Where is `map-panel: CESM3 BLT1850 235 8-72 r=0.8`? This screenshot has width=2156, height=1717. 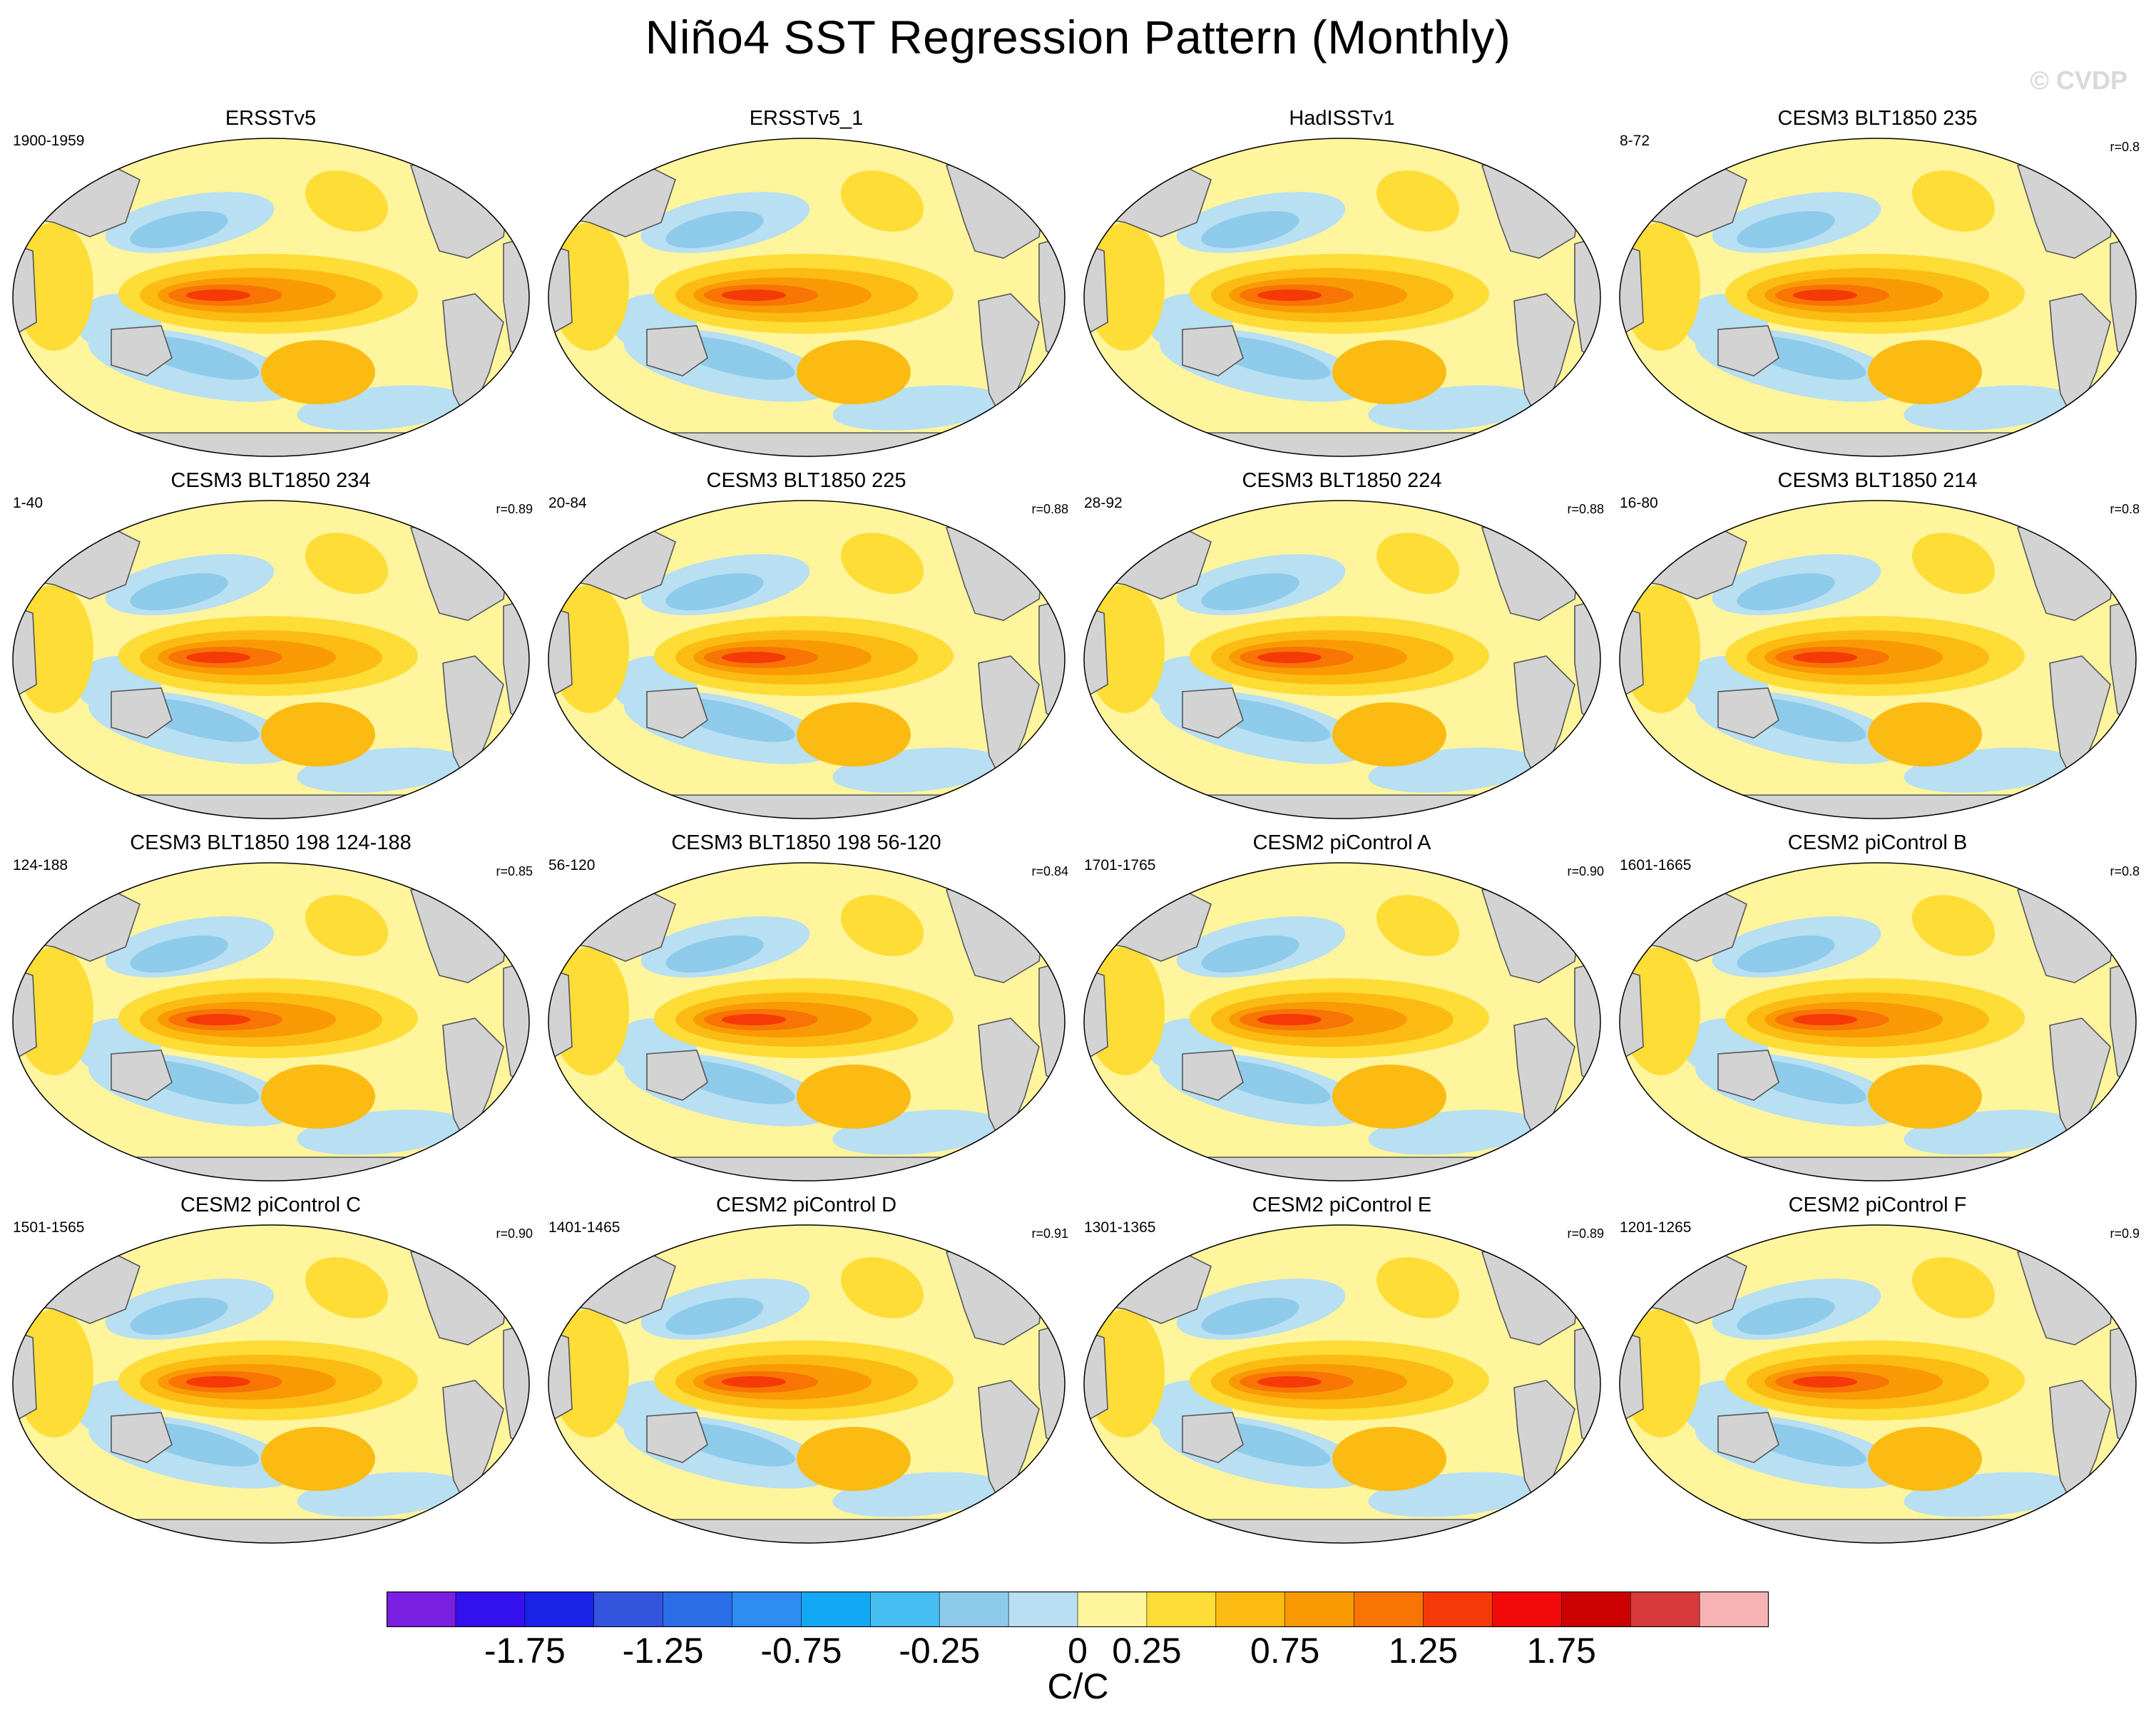 map-panel: CESM3 BLT1850 235 8-72 r=0.8 is located at coordinates (1878, 285).